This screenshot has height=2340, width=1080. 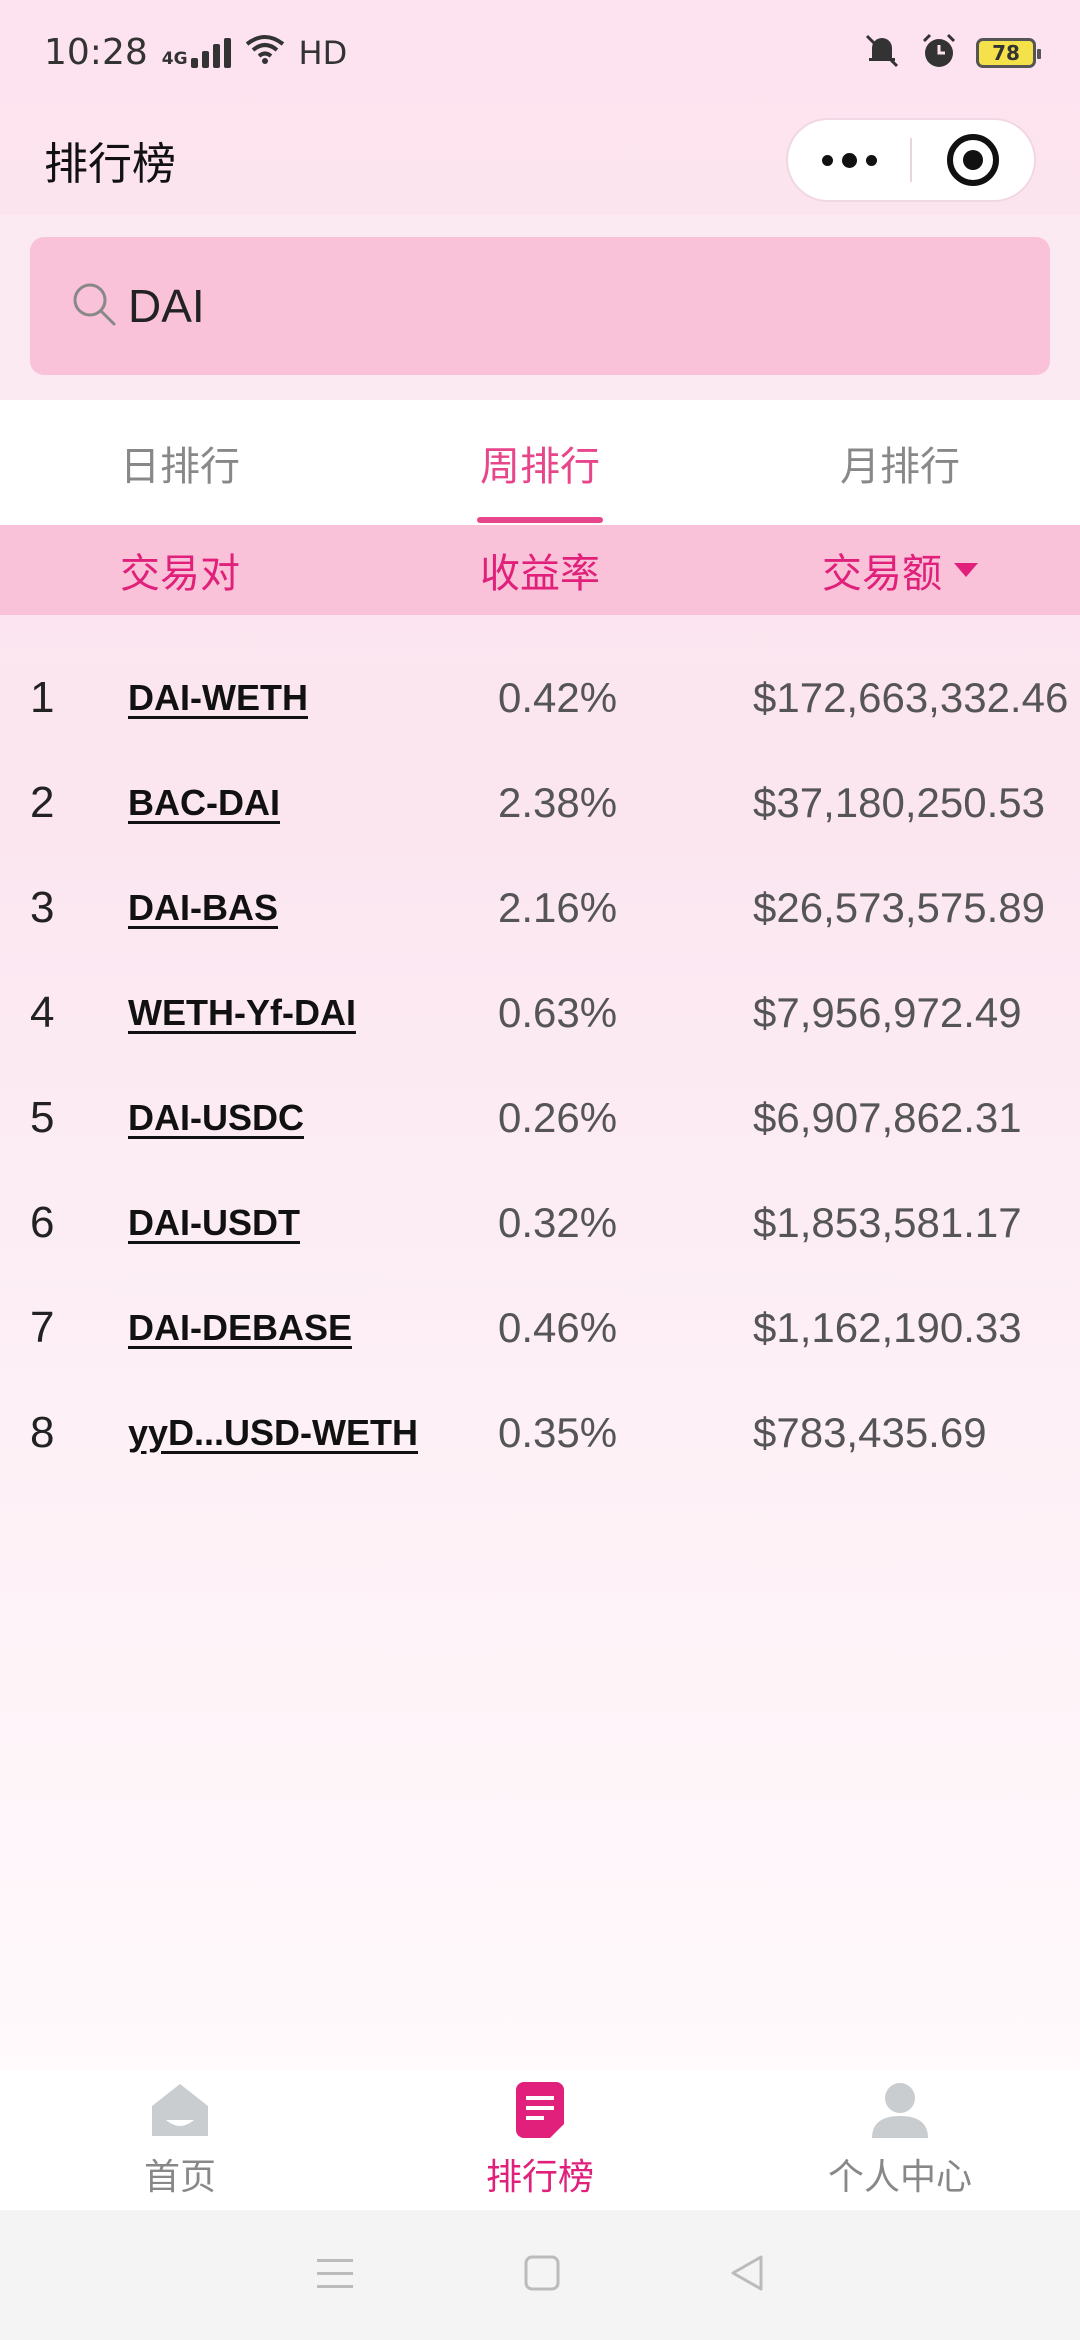 What do you see at coordinates (887, 1327) in the screenshot?
I see `row-amount: $1,162,190.33` at bounding box center [887, 1327].